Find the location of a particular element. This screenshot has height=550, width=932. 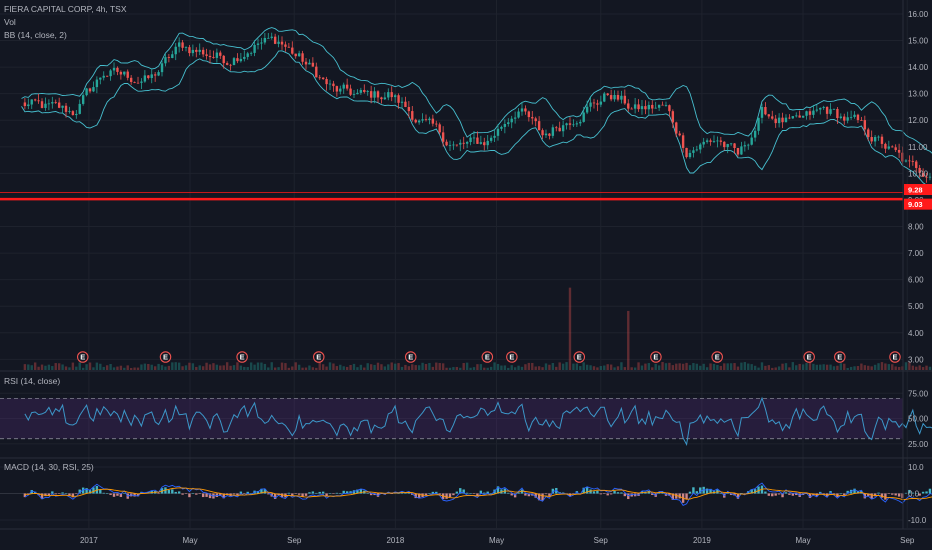

legend-rsi-label: RSI (14, close) is located at coordinates (32, 381).